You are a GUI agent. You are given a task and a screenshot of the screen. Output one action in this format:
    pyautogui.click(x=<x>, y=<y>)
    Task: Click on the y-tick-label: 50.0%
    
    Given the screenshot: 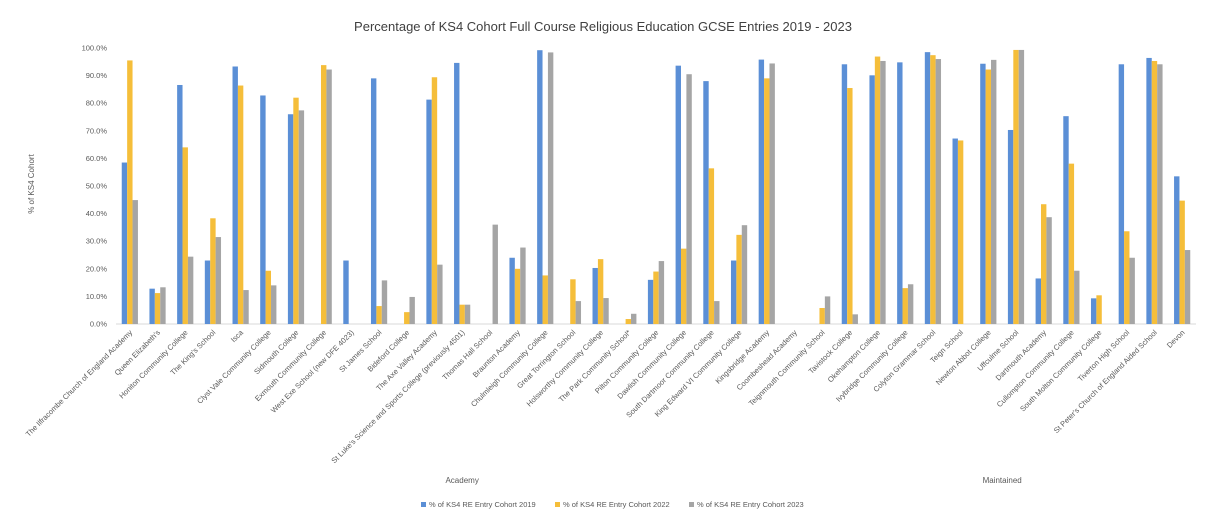 What is the action you would take?
    pyautogui.click(x=97, y=186)
    